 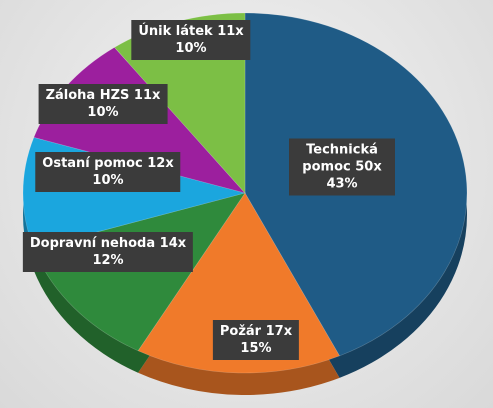 I want to click on category-name: Únik látek, so click(x=175, y=31).